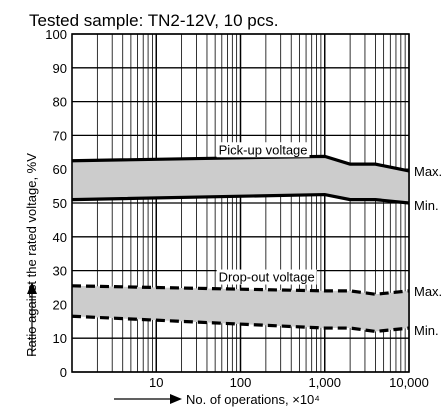  Describe the element at coordinates (56, 34) in the screenshot. I see `y-tick-label: 100` at that location.